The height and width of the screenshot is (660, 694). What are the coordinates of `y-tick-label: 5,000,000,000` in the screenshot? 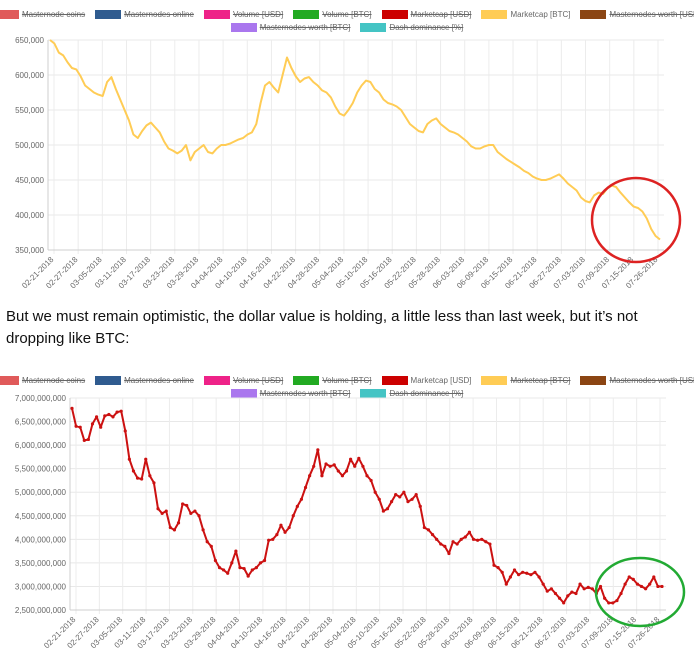 It's located at (41, 492).